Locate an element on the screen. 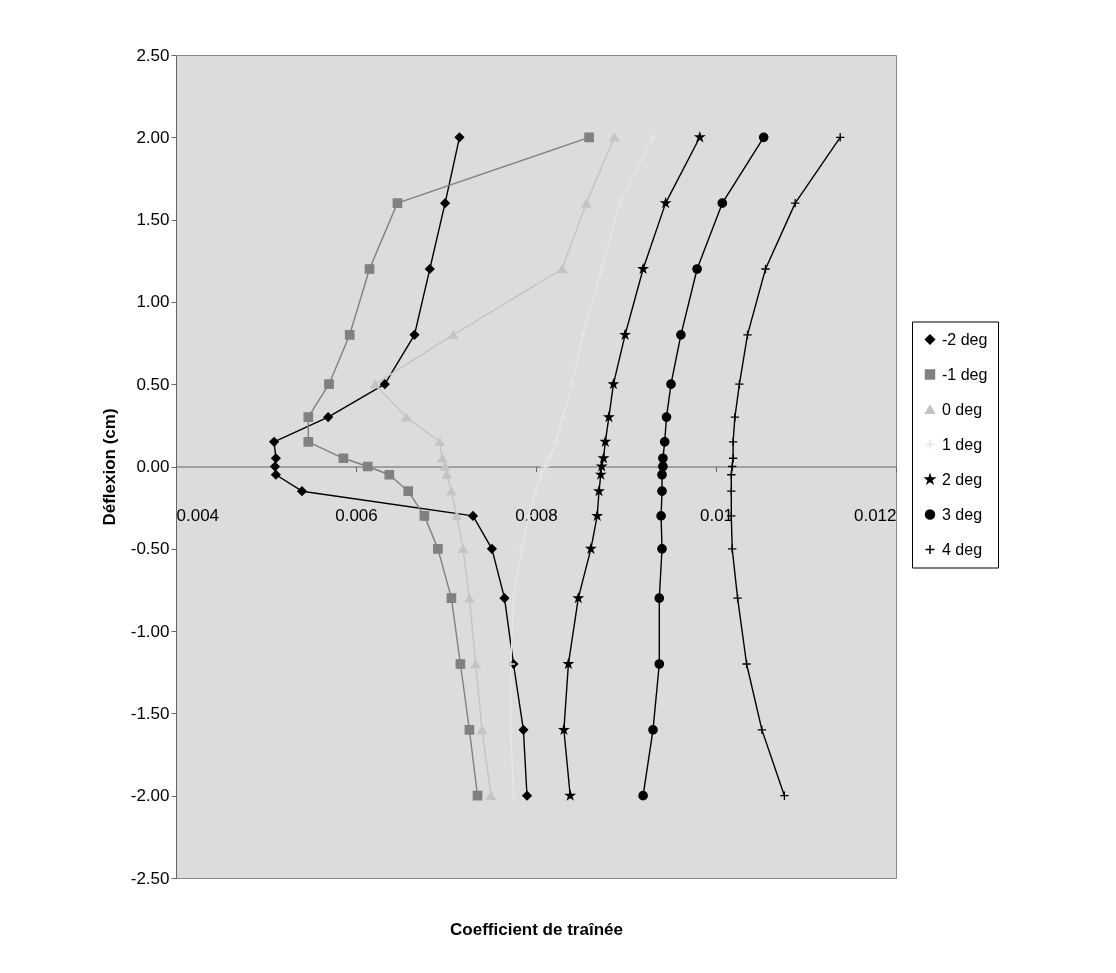  y-tick-label: 0.50 is located at coordinates (153, 384).